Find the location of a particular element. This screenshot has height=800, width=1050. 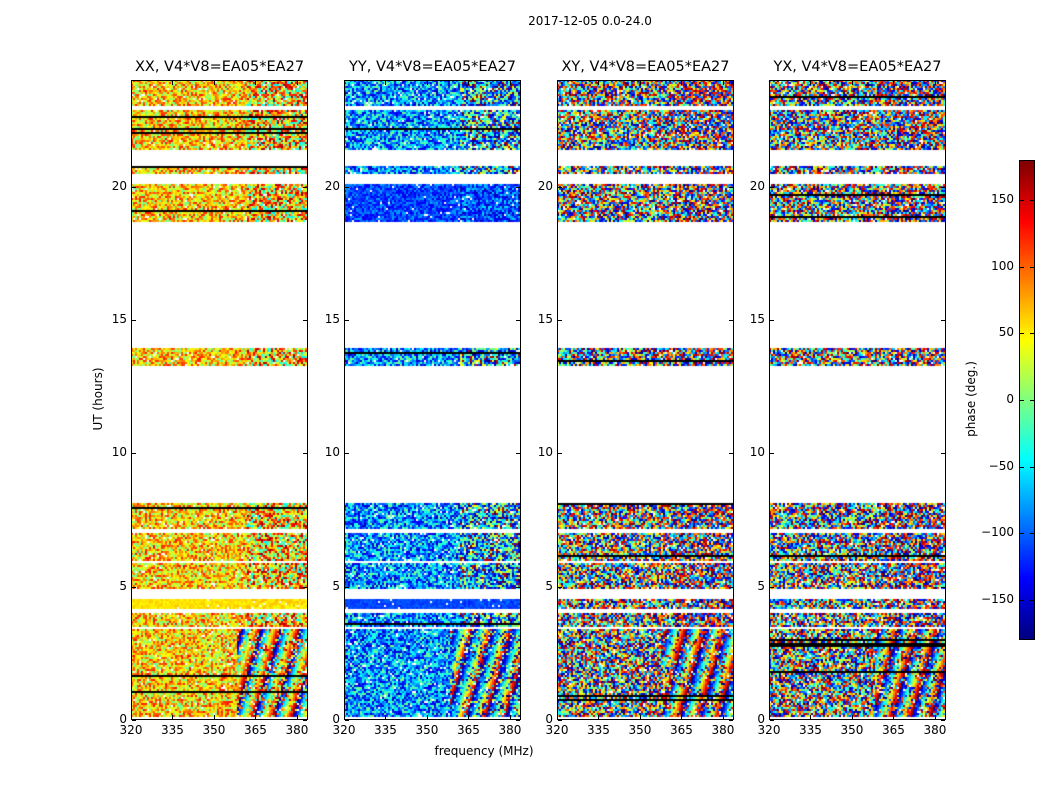

colorbar-tick-label: 100 is located at coordinates (1002, 265).